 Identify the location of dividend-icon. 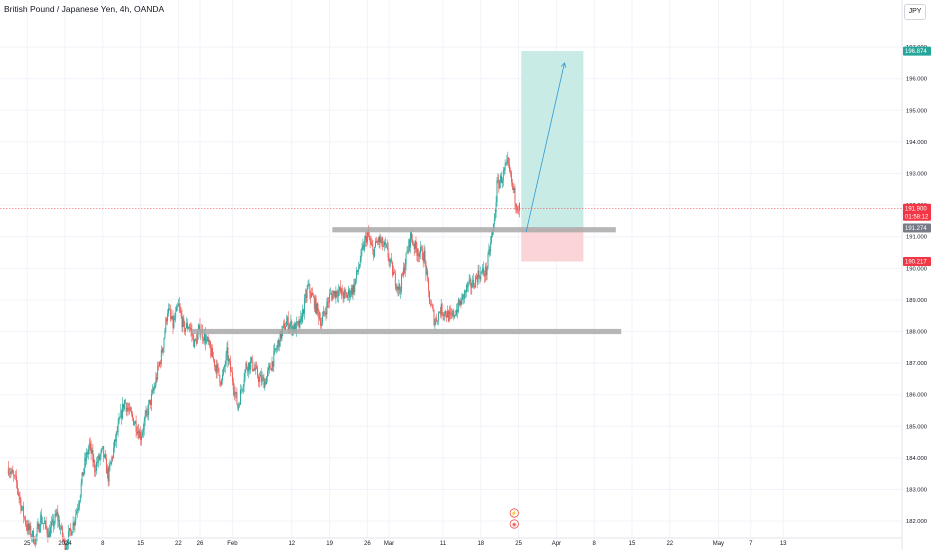
(514, 513).